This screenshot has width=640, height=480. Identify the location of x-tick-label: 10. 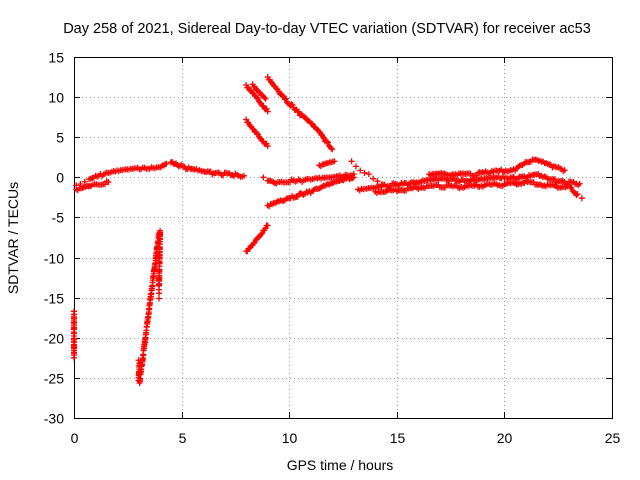
(290, 438).